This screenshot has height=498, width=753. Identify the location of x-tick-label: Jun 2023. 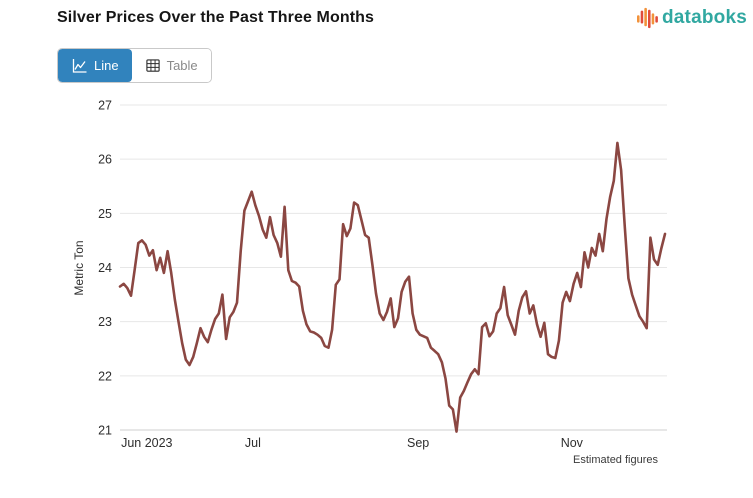
(146, 443).